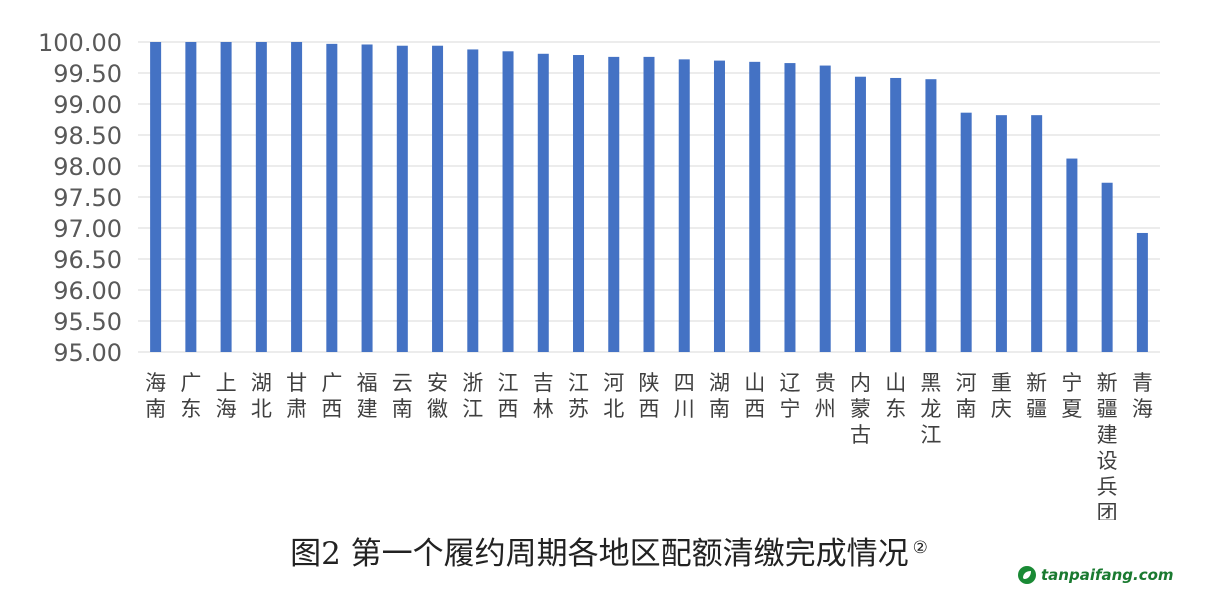  What do you see at coordinates (1107, 445) in the screenshot?
I see `x-tick-label: 新疆建设兵团` at bounding box center [1107, 445].